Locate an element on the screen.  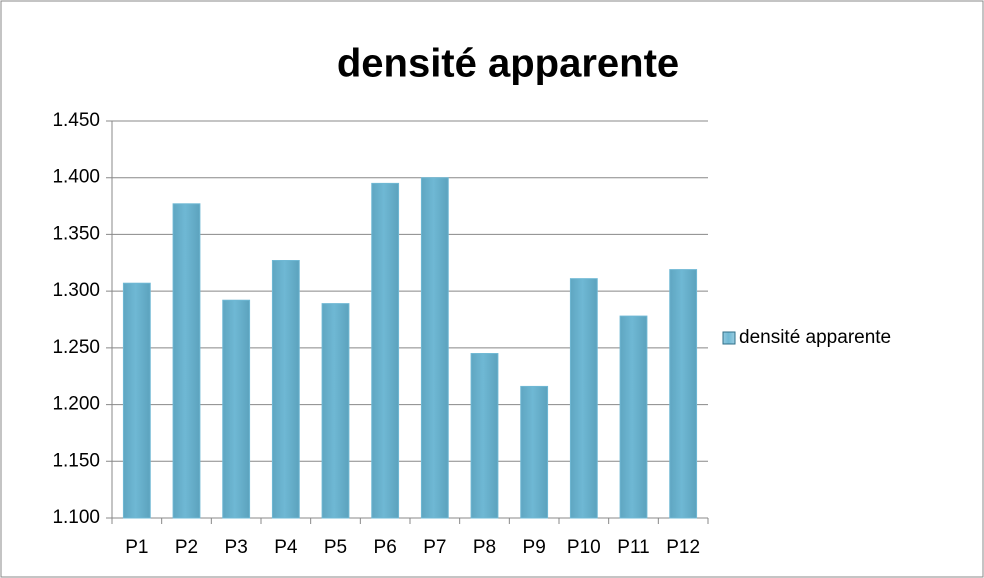
y-tick-label: 1.200 is located at coordinates (76, 404).